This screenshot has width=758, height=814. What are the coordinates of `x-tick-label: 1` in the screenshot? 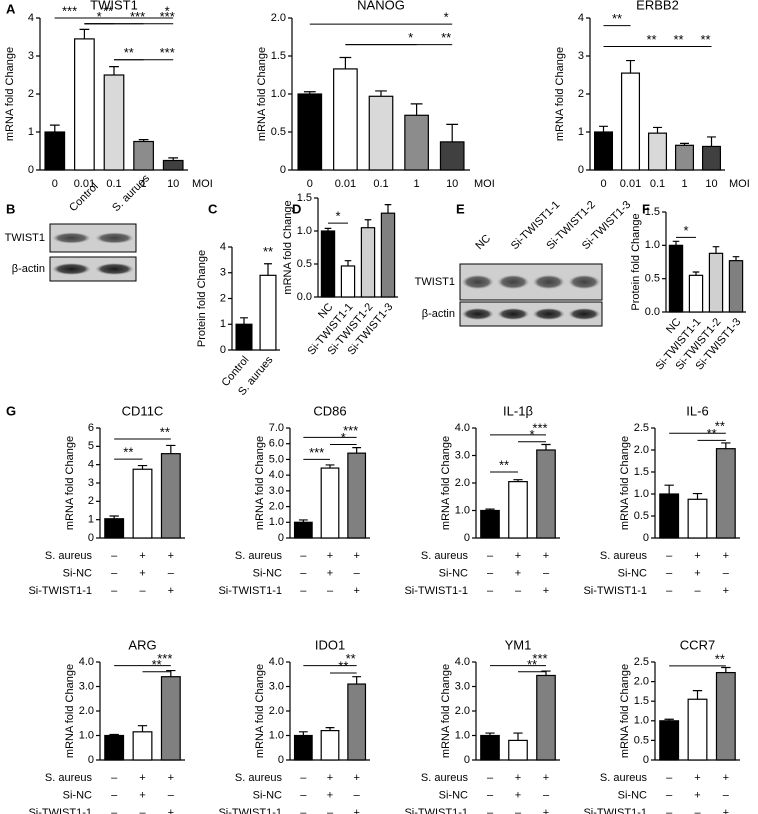 It's located at (144, 184).